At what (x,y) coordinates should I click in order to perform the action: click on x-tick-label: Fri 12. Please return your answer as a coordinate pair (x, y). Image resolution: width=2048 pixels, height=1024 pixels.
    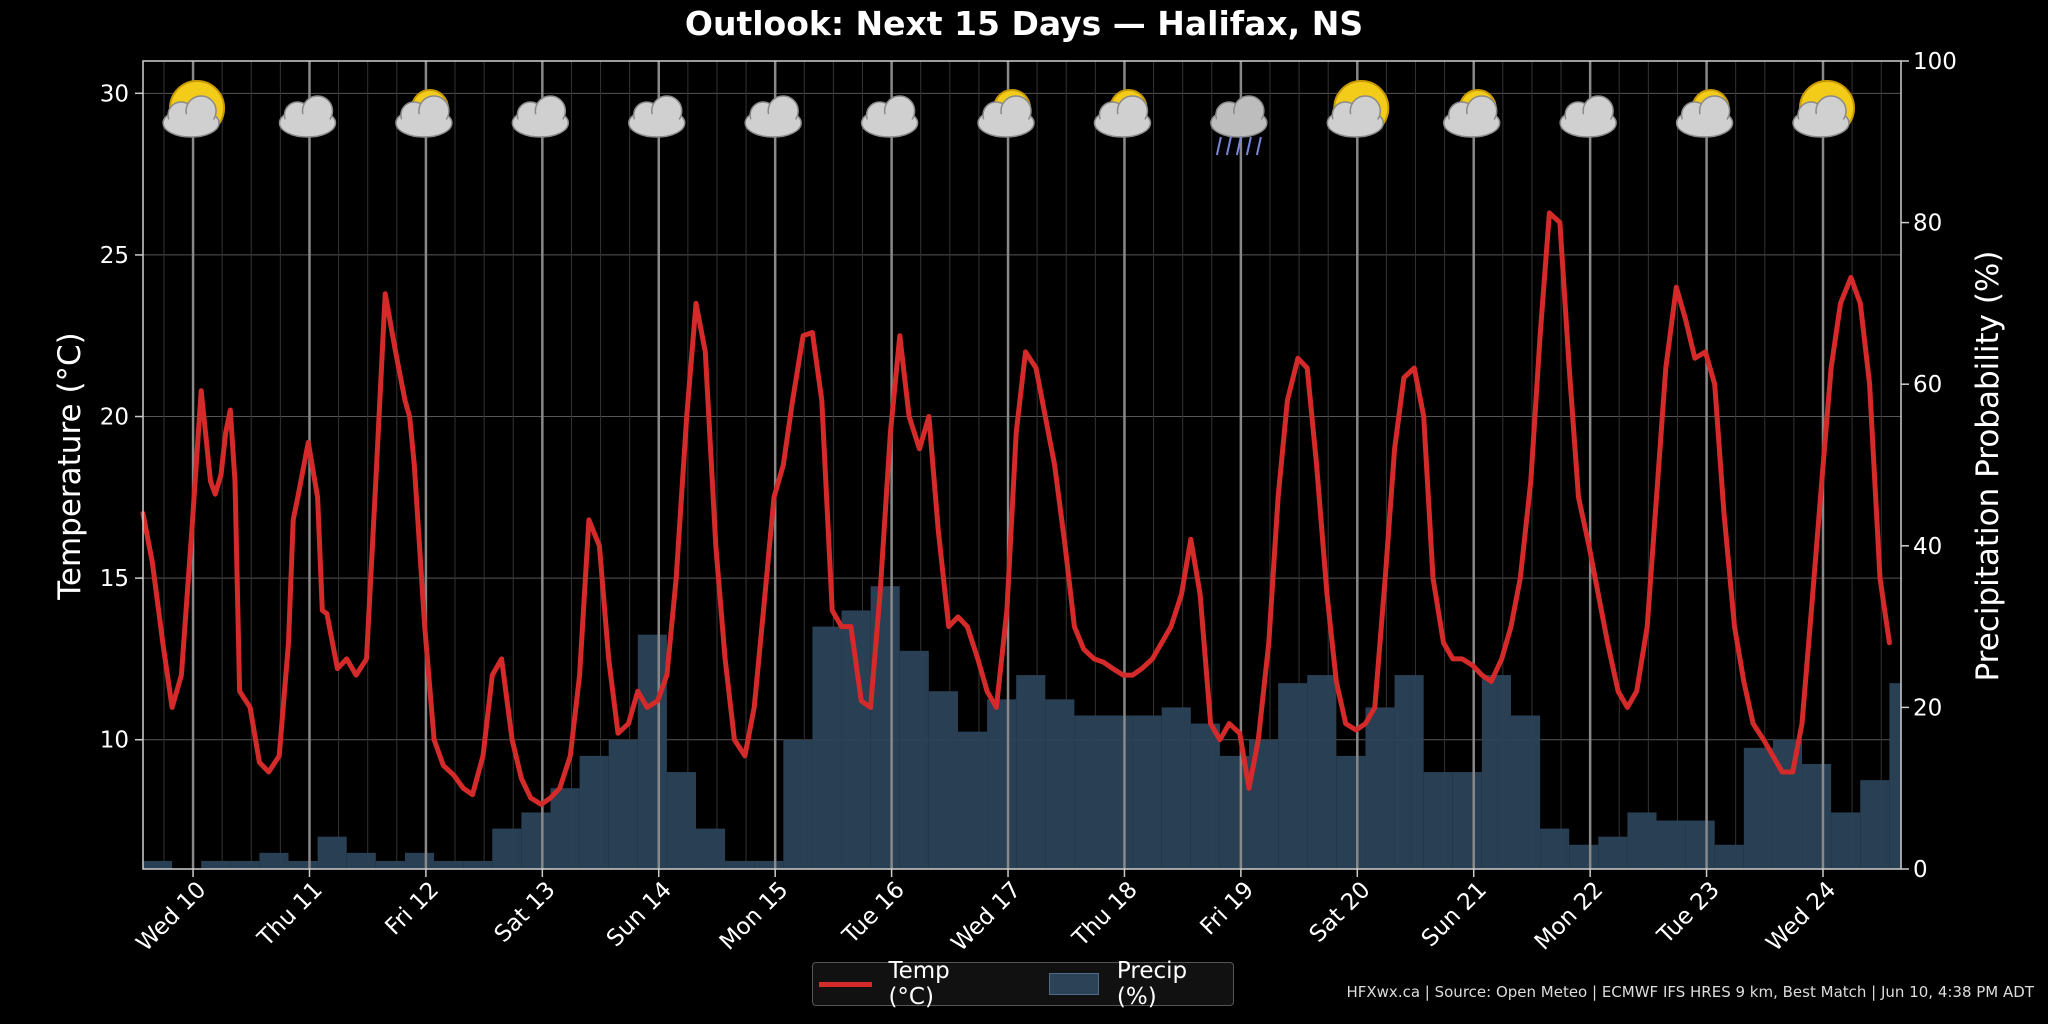
    Looking at the image, I should click on (413, 909).